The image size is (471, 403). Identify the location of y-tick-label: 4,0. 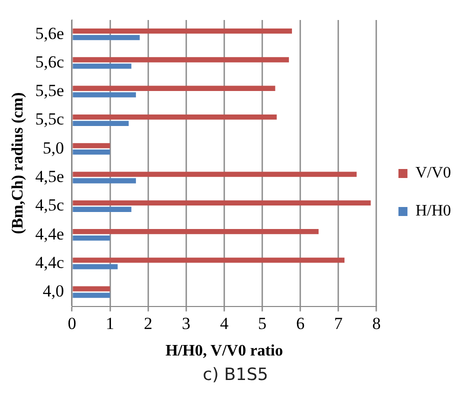
(53, 291).